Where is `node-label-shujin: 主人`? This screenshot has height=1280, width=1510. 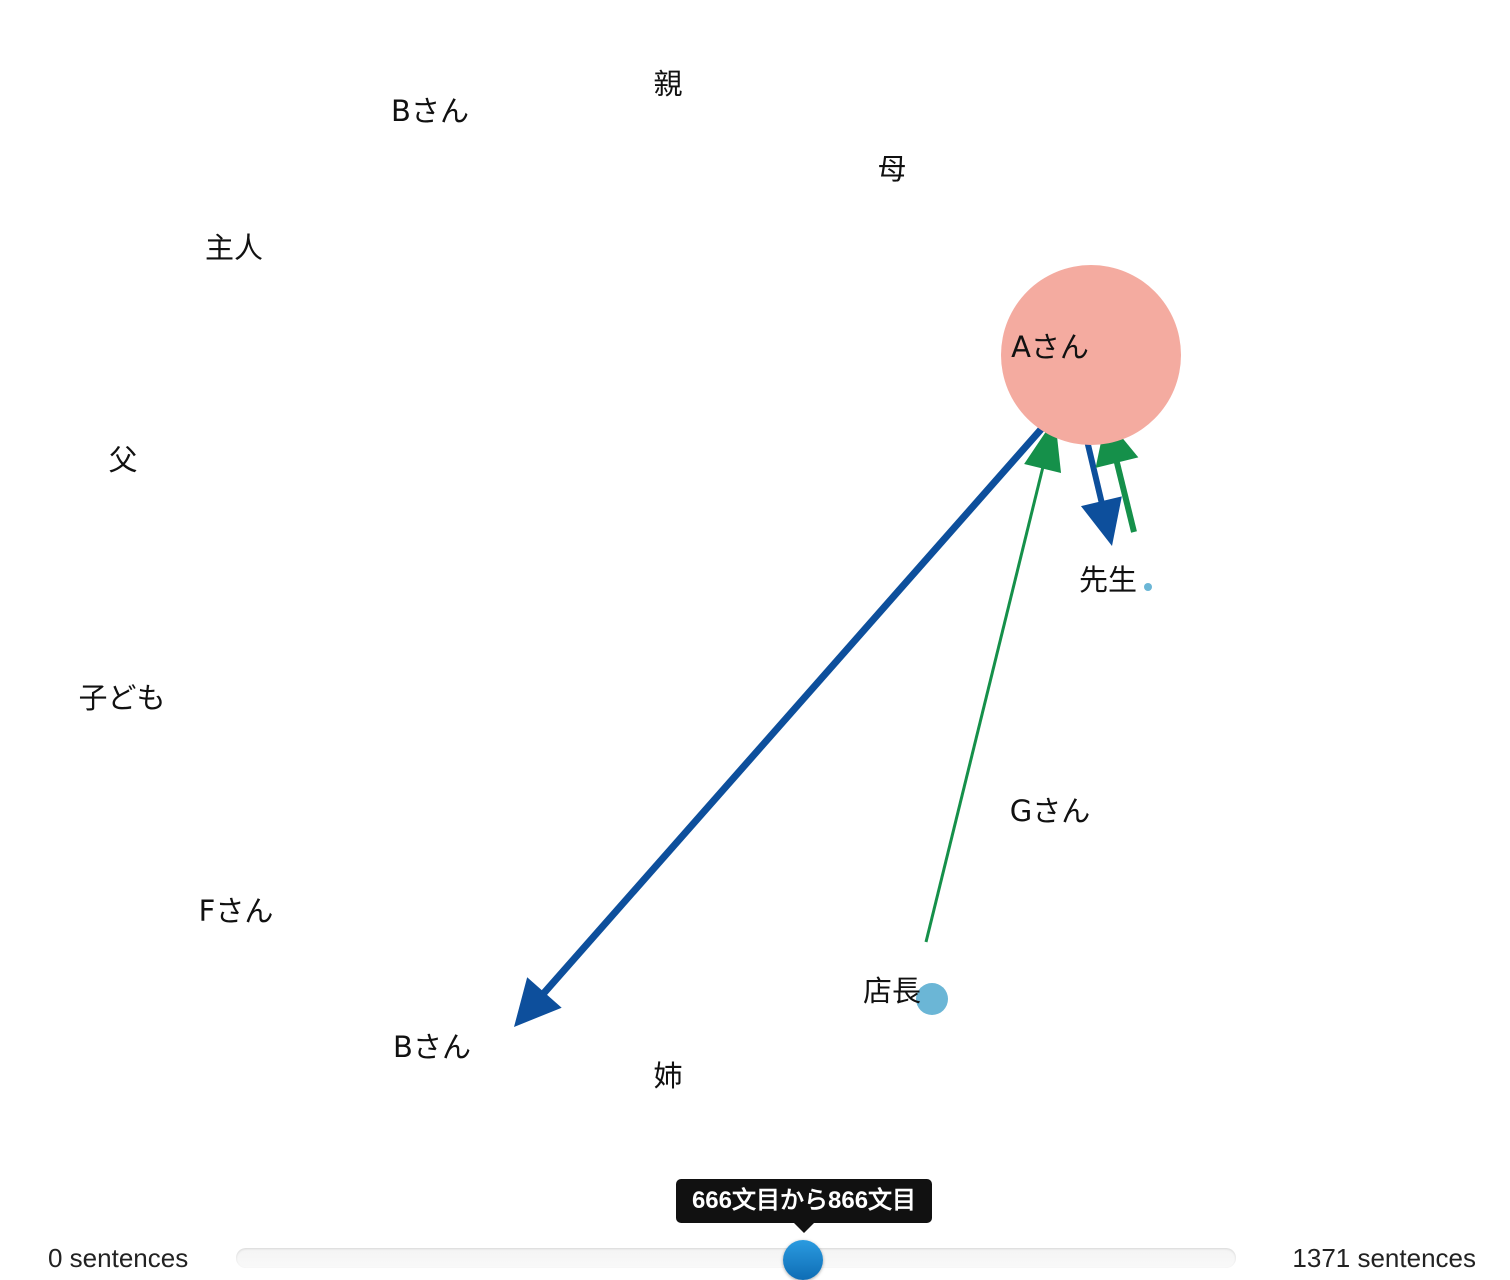
node-label-shujin: 主人 is located at coordinates (234, 248).